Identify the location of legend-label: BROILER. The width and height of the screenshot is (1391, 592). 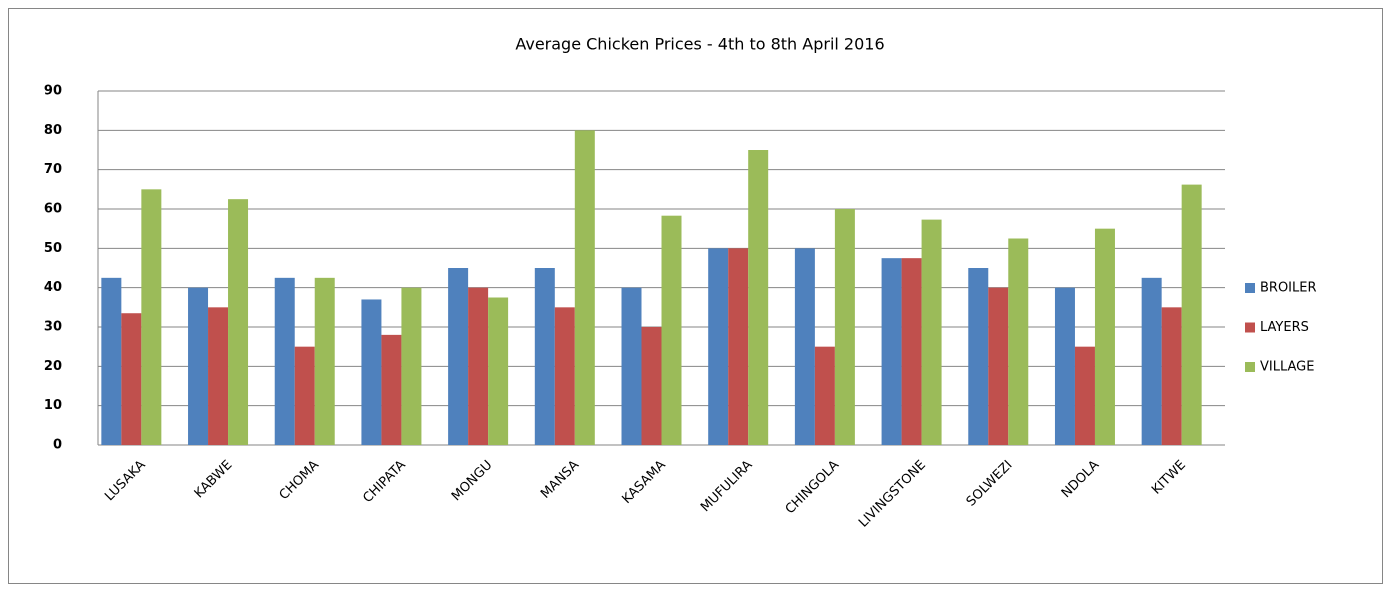
(1288, 288).